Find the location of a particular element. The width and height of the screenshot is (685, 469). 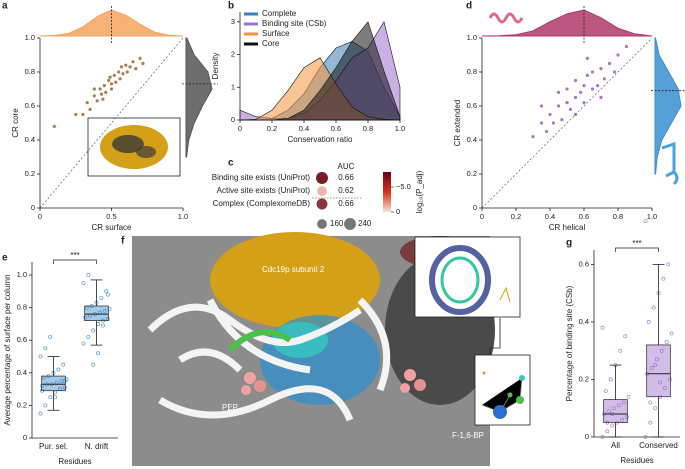

significance-bracket is located at coordinates (75, 261).